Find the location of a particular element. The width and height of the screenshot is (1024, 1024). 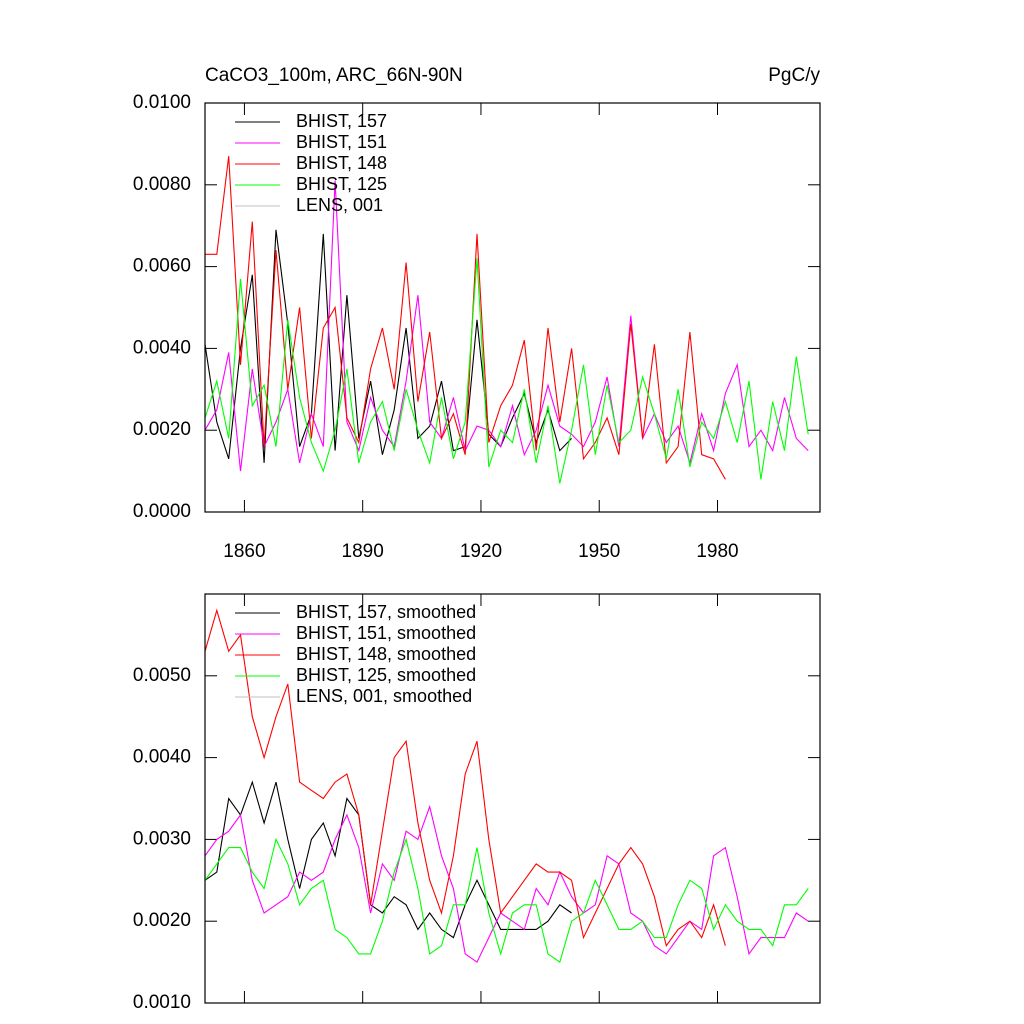

legend-label: LENS, 001 is located at coordinates (339, 205).